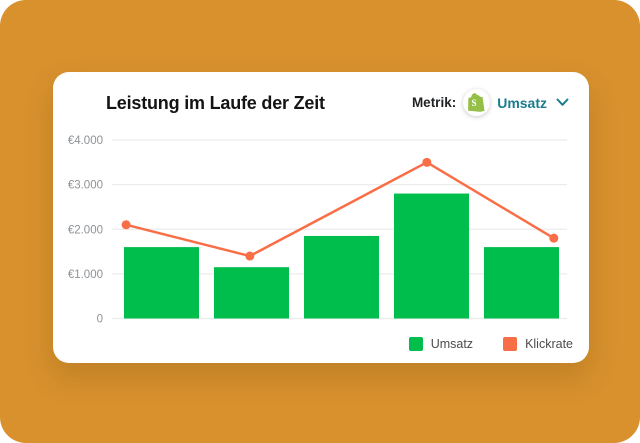 This screenshot has width=640, height=443. I want to click on legend-label: Umsatz, so click(452, 344).